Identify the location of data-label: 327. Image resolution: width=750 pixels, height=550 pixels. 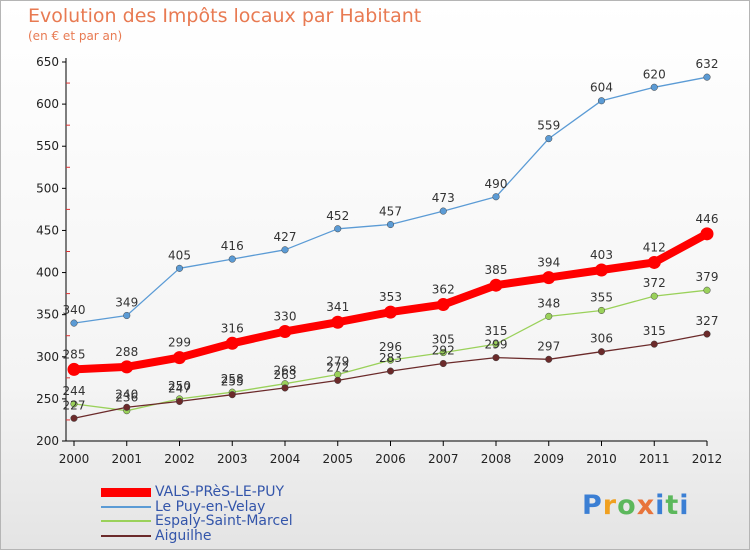
(707, 321).